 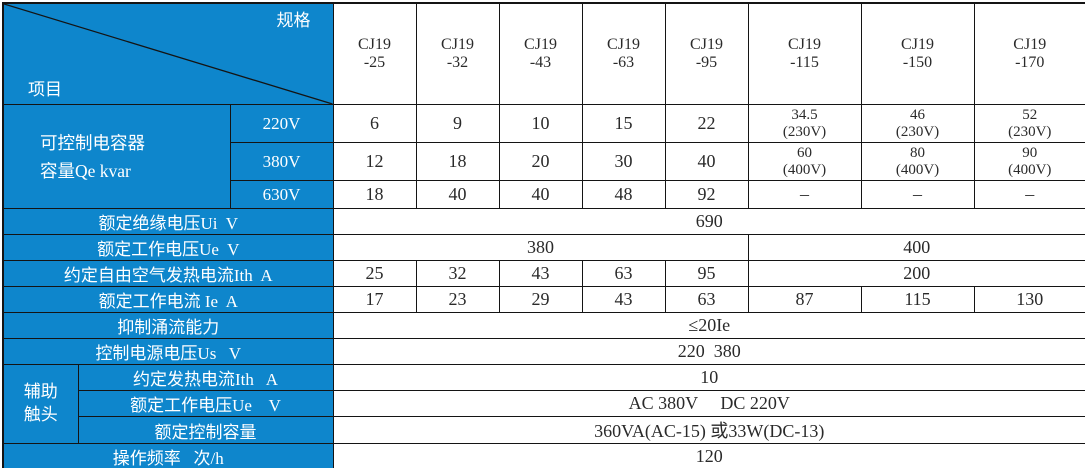 I want to click on table-row-insulation-voltage: 额定绝缘电压Ui V 690, so click(x=543, y=221).